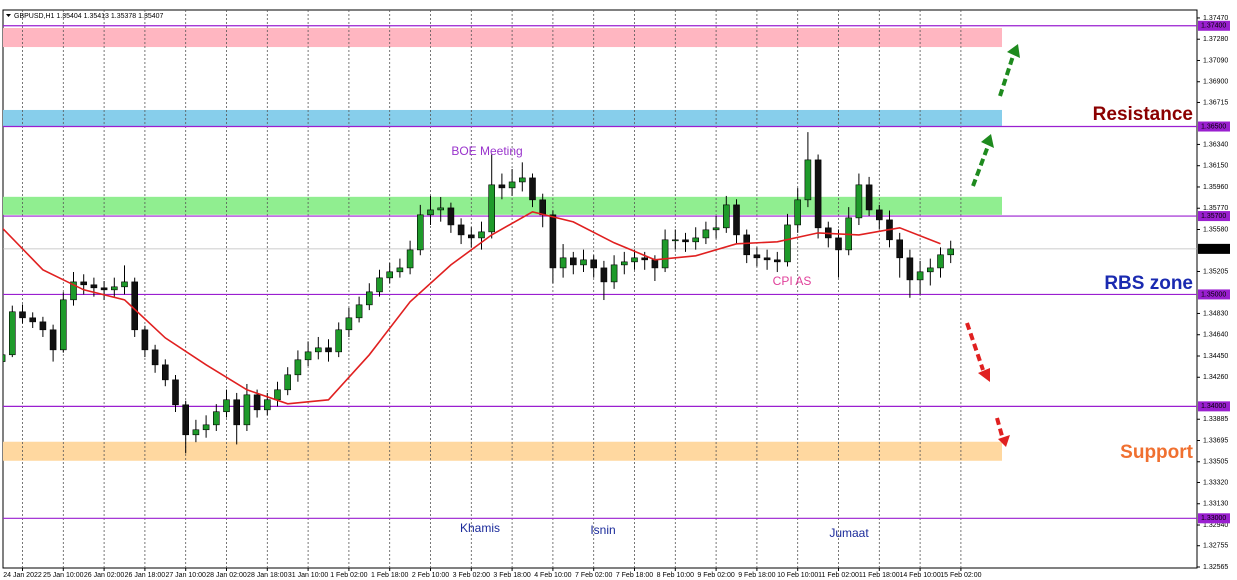 The image size is (1237, 580). I want to click on annotation: BOE Meeting, so click(486, 151).